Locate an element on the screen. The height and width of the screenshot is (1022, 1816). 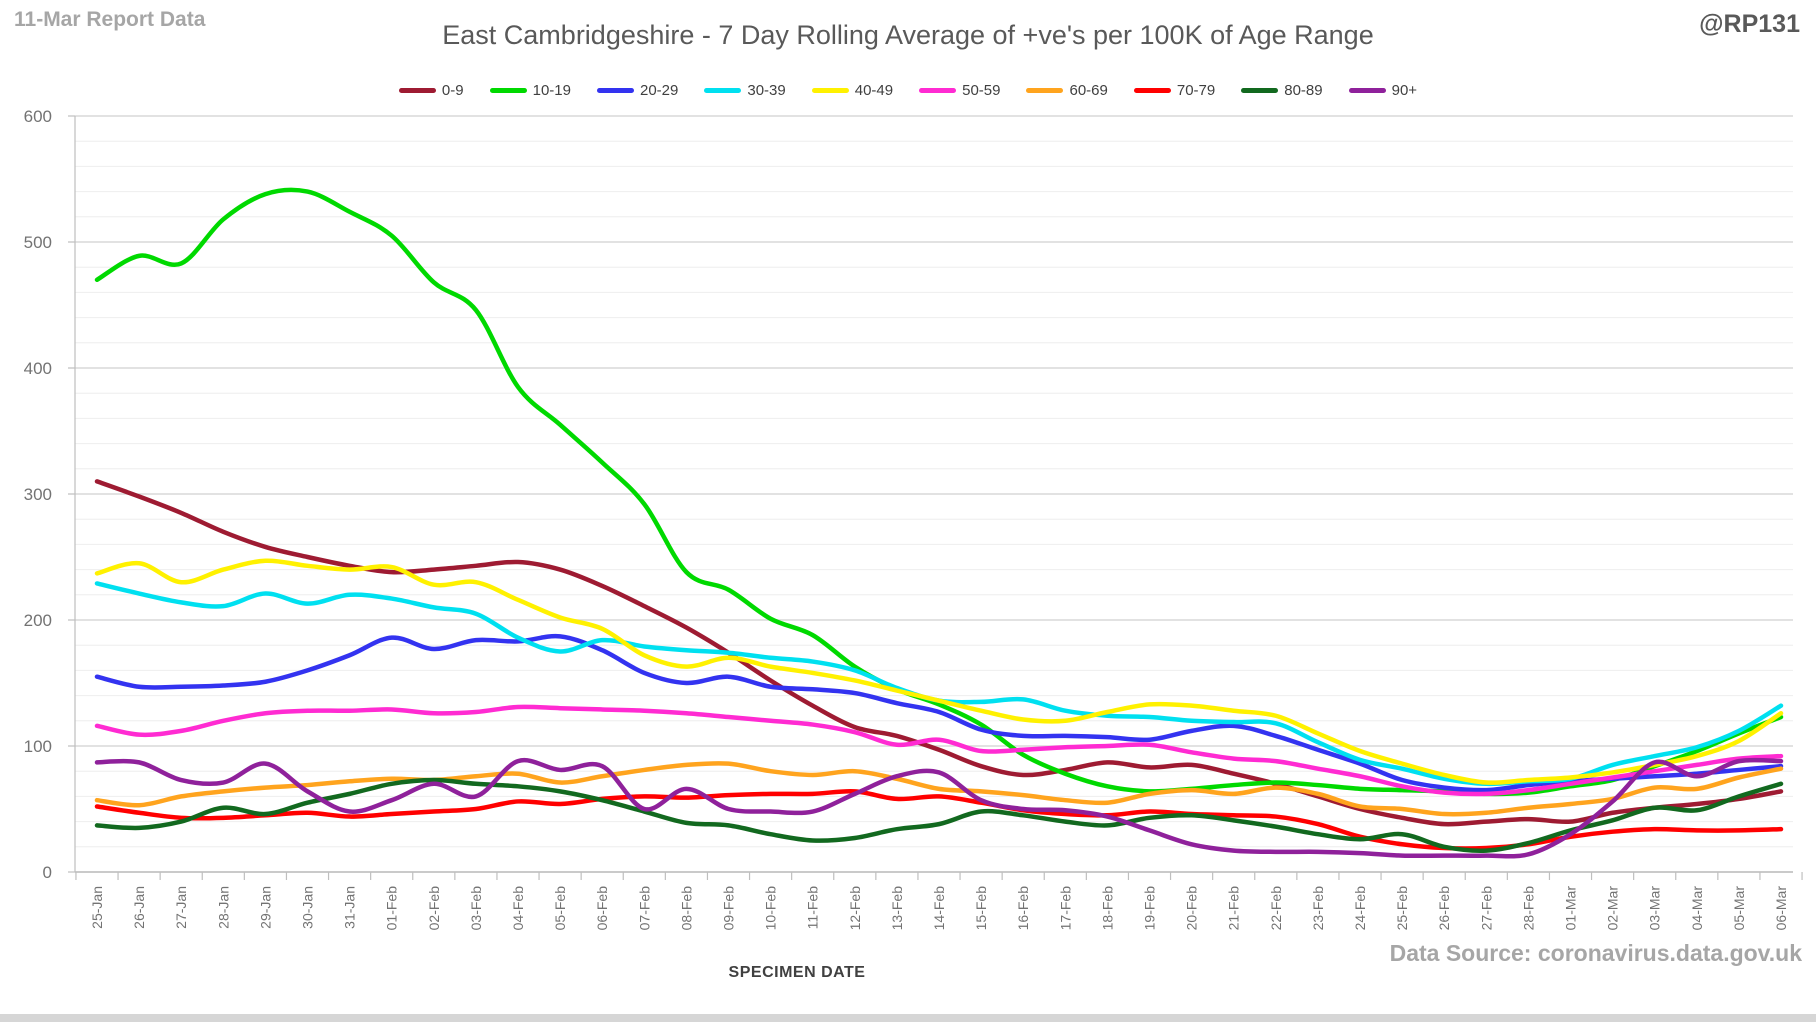
legend-label: 80-89 is located at coordinates (1303, 90).